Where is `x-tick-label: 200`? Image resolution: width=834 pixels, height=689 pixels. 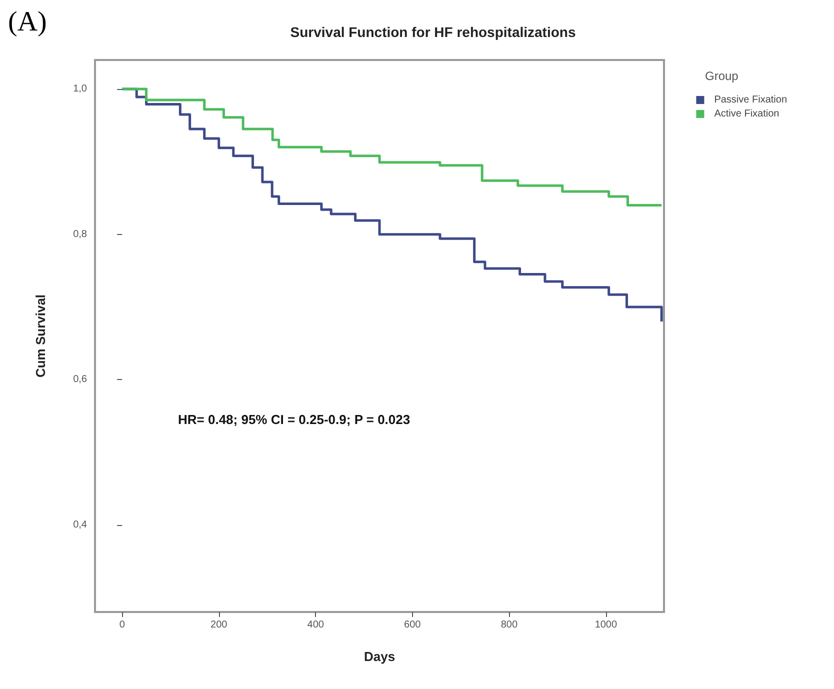 x-tick-label: 200 is located at coordinates (219, 625).